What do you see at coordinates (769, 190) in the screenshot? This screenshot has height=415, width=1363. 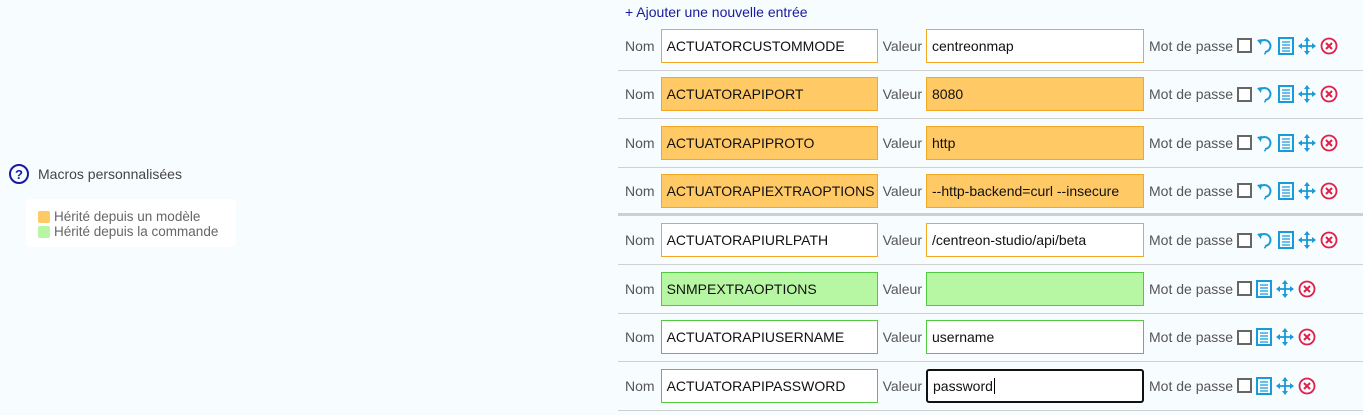 I see `macro-name-input: ACTUATORAPIEXTRAOPTIONS` at bounding box center [769, 190].